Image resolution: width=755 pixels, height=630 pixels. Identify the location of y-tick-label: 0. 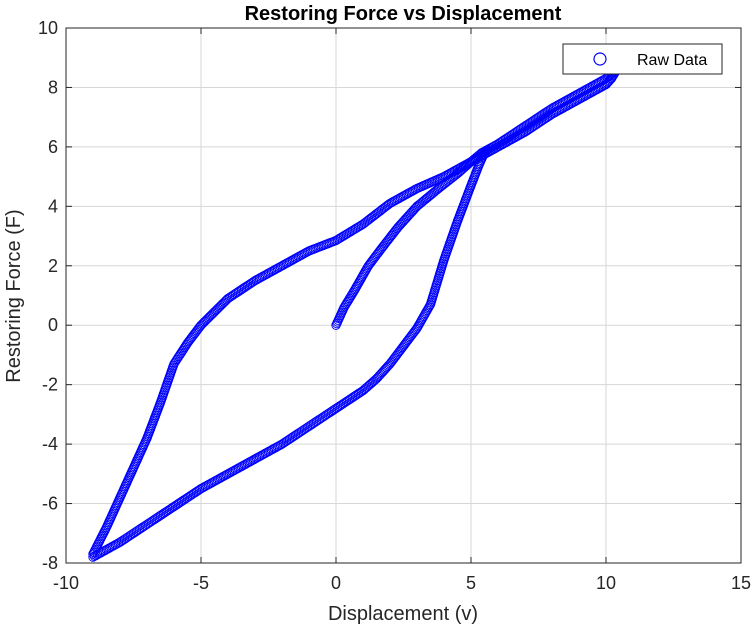
(53, 325).